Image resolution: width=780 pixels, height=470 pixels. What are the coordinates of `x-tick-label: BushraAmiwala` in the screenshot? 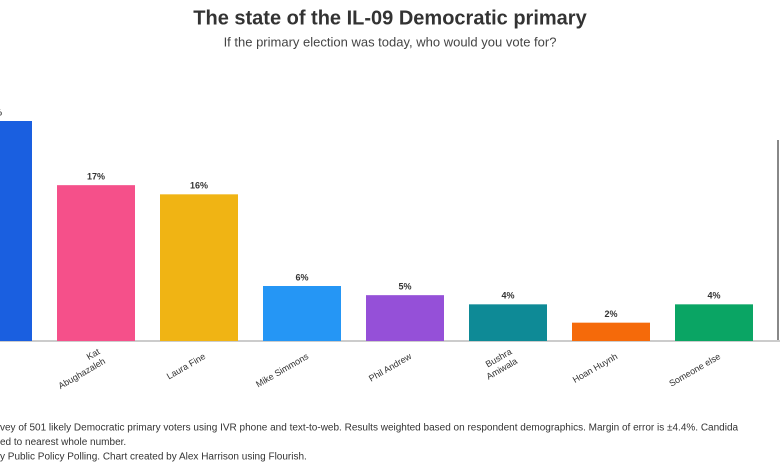 It's located at (499, 364).